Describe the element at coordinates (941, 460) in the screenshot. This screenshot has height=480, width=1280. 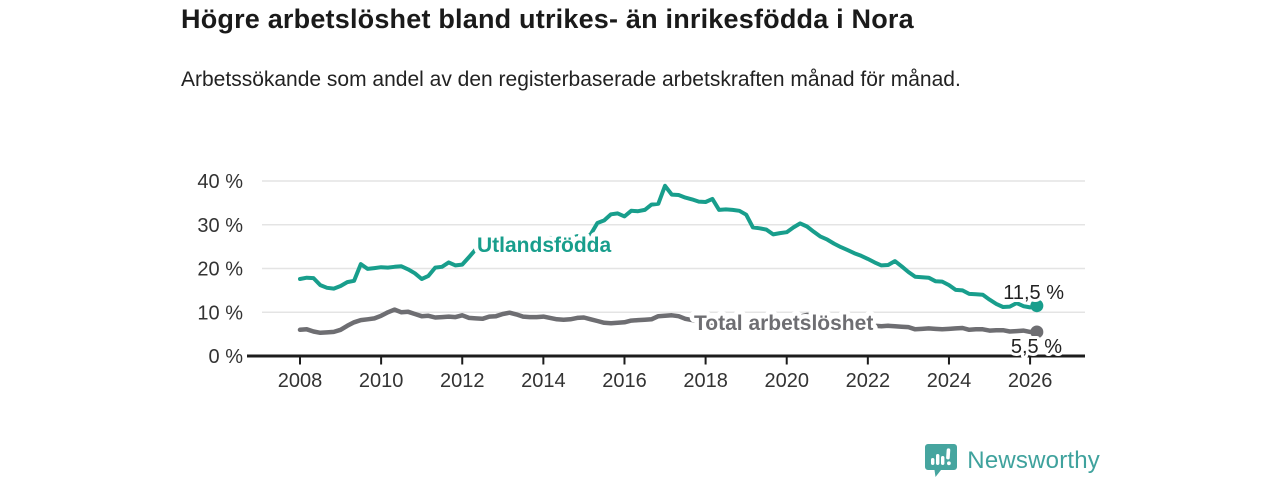
I see `newsworthy-logo-icon` at that location.